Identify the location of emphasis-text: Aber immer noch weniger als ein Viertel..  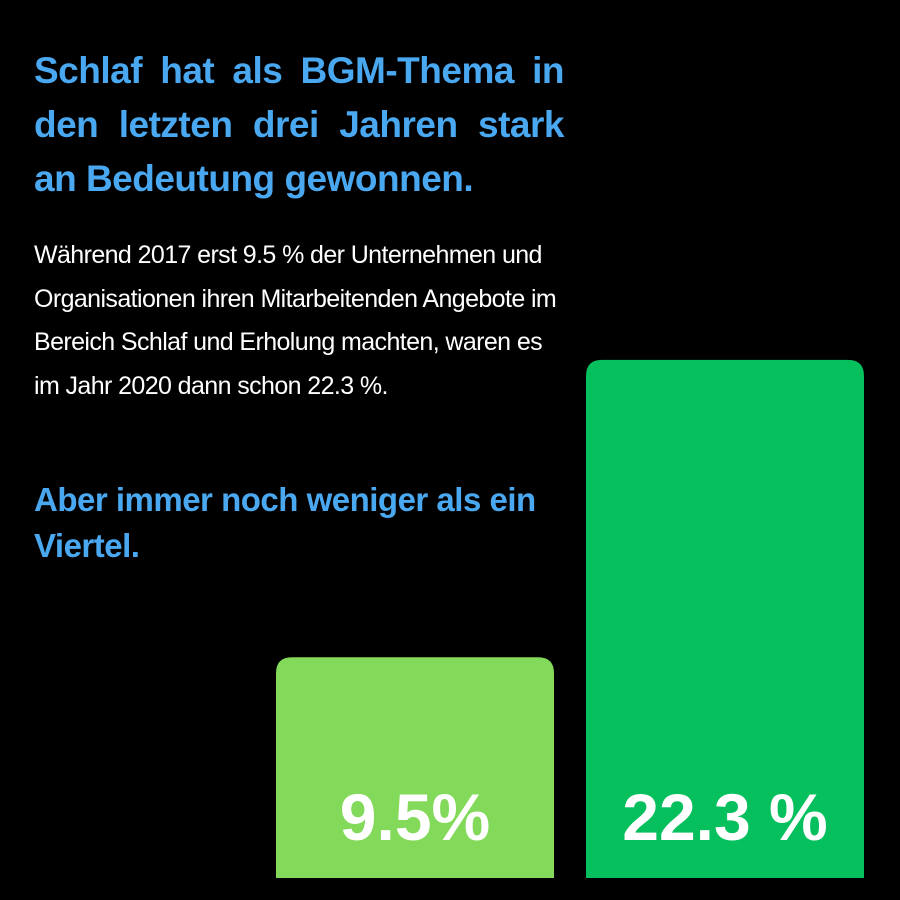
(285, 522).